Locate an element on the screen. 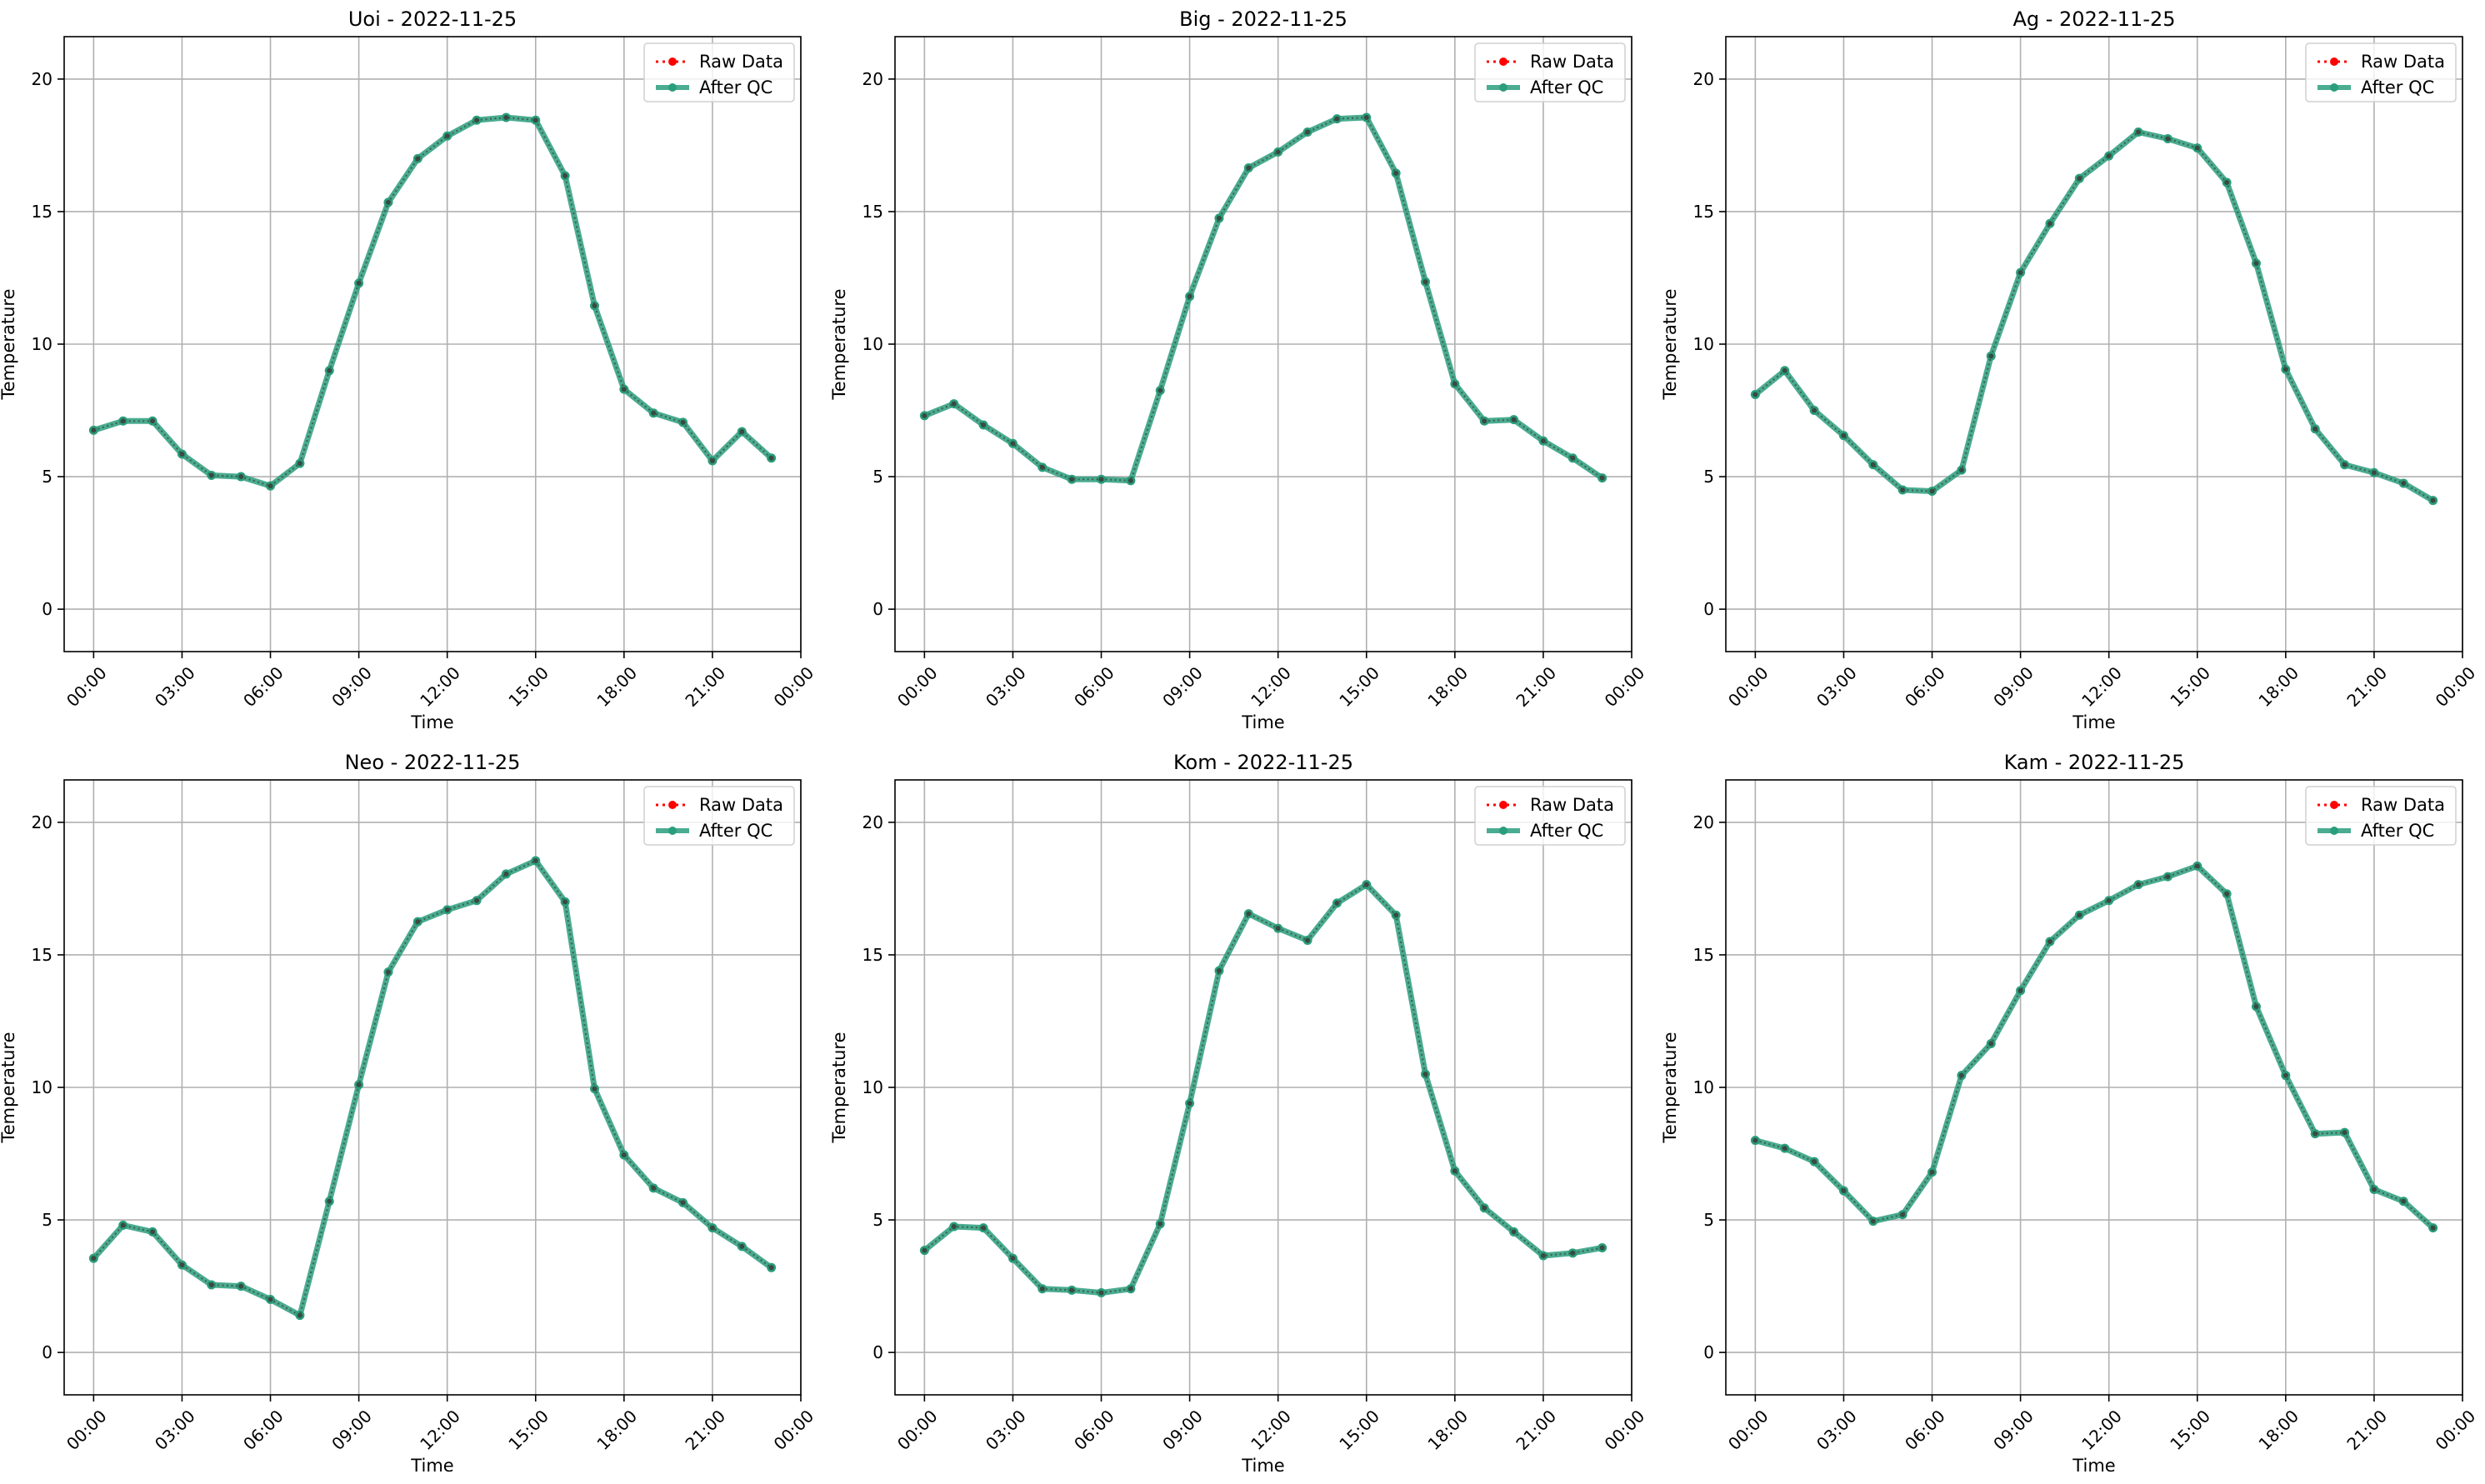 The image size is (2485, 1484). legend: Raw Data After QC is located at coordinates (2381, 816).